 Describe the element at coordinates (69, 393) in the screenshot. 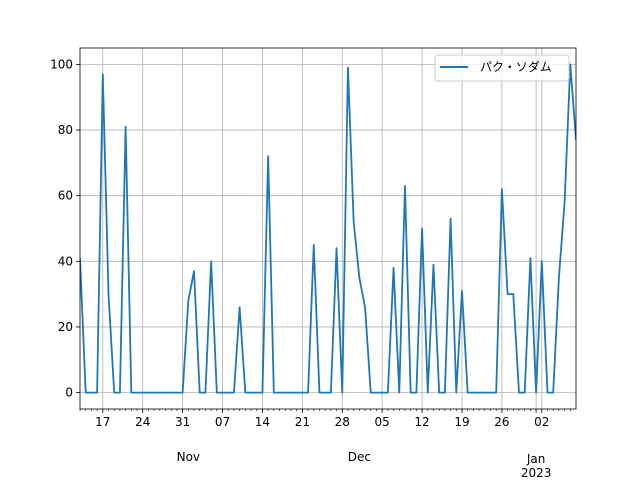

I see `y-tick-label: 0` at that location.